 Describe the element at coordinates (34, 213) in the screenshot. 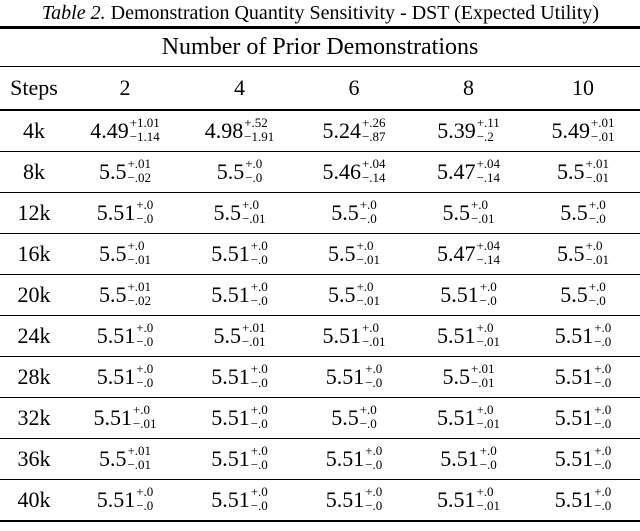

I see `row-step-label: 12k` at that location.